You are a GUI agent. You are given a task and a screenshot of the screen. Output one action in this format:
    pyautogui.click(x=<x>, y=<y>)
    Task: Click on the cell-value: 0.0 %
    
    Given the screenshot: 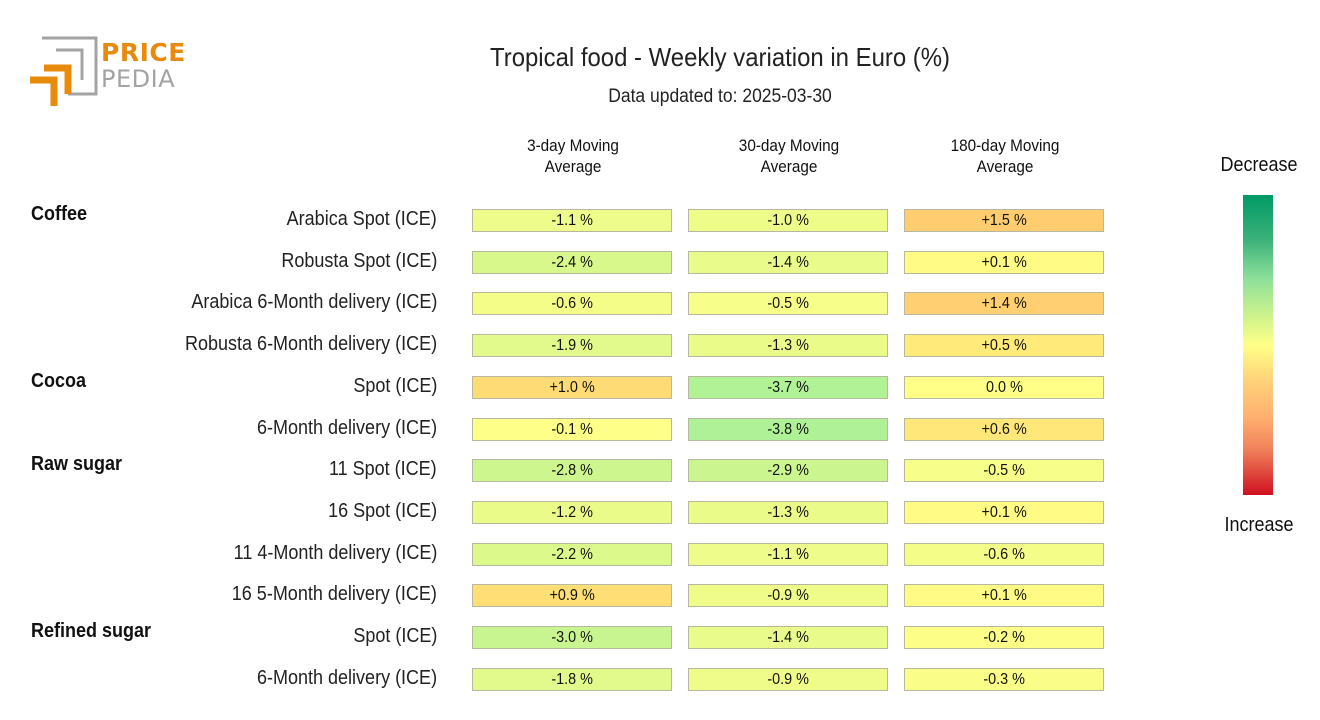 What is the action you would take?
    pyautogui.click(x=1004, y=387)
    